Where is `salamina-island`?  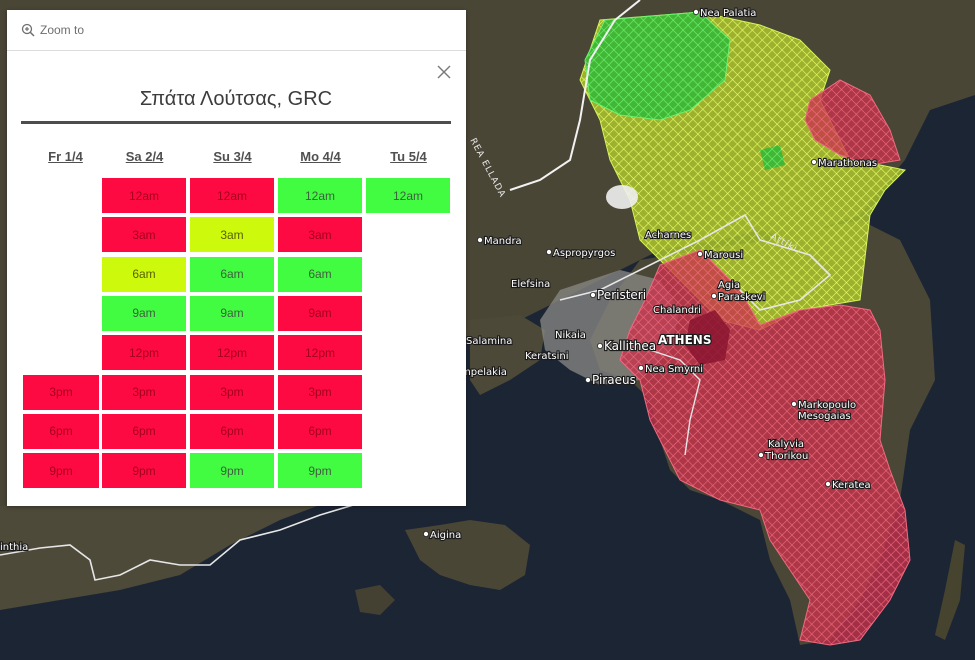 salamina-island is located at coordinates (507, 355).